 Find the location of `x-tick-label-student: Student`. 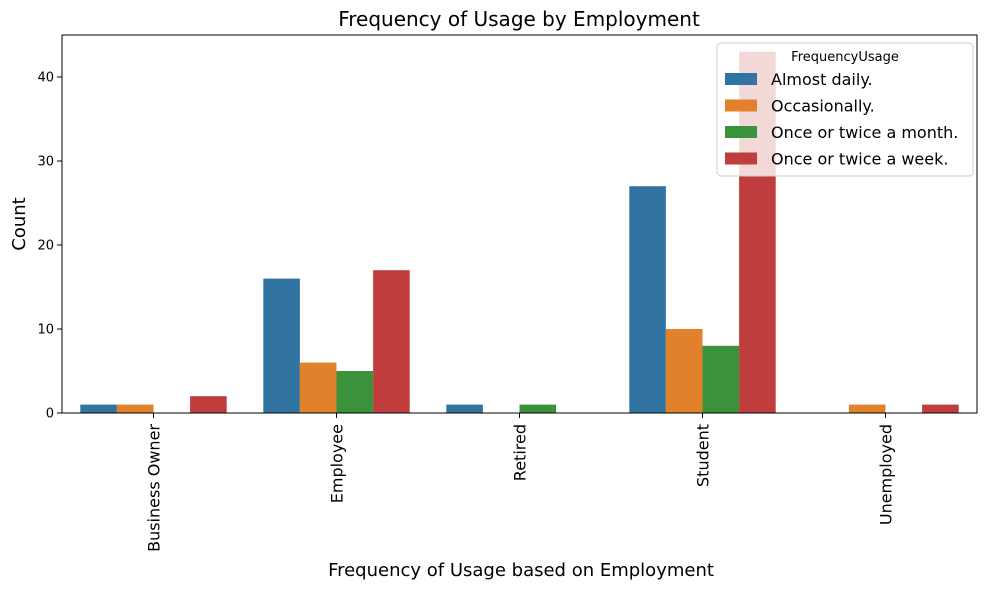

x-tick-label-student: Student is located at coordinates (703, 455).